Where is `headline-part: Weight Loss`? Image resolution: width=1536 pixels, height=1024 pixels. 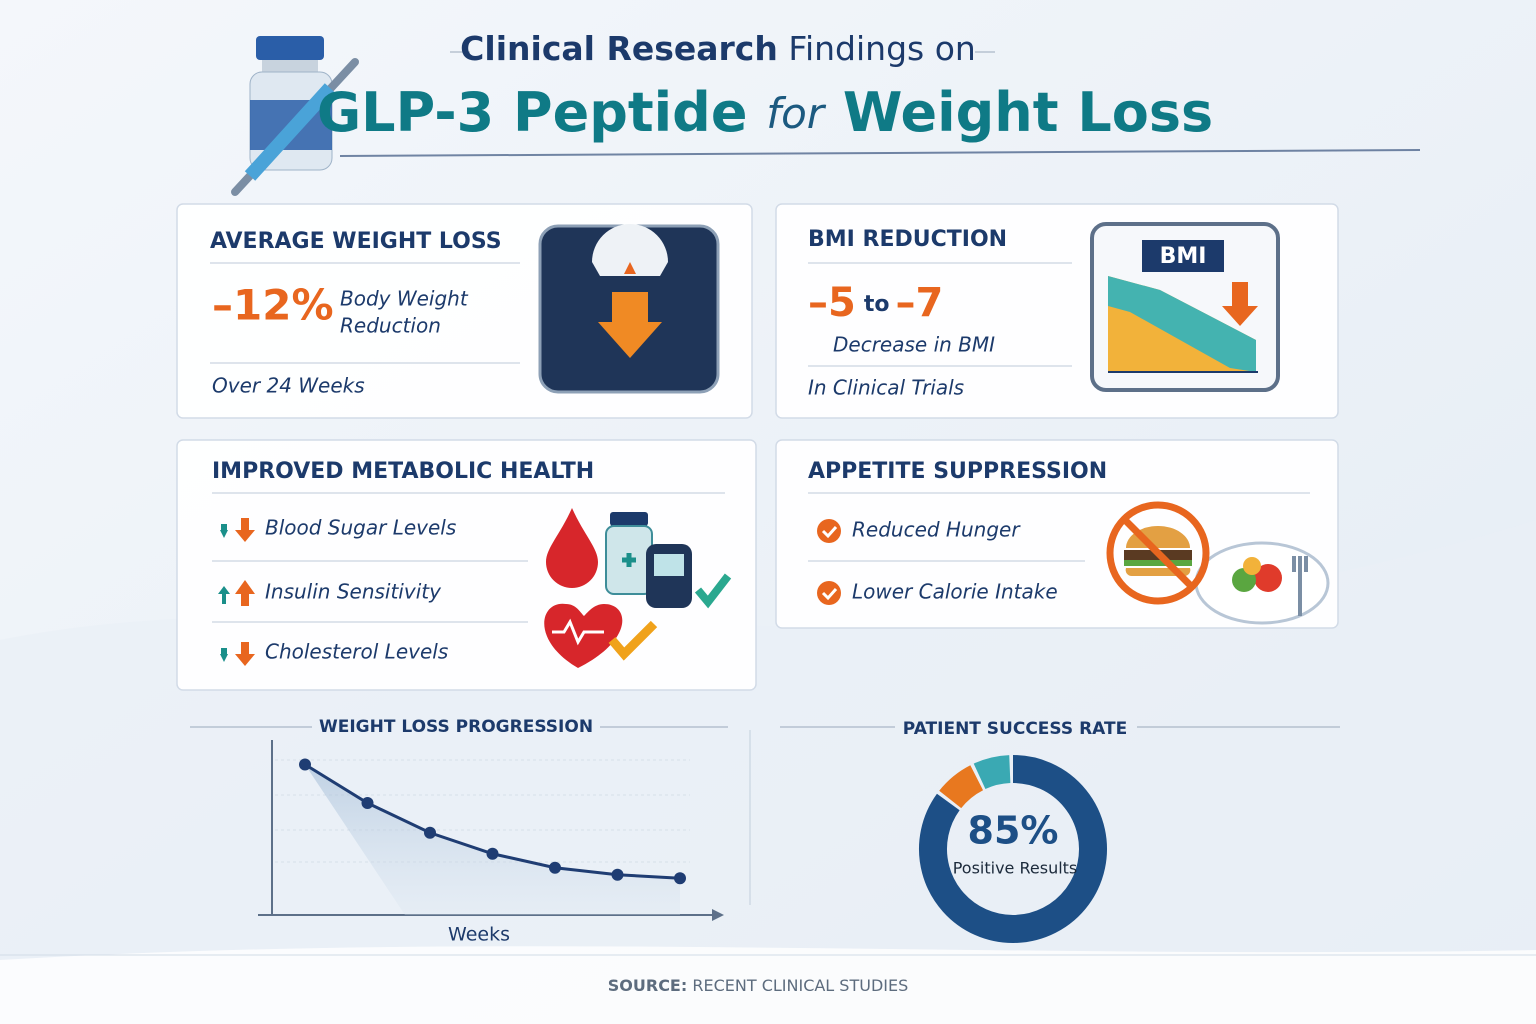
headline-part: Weight Loss is located at coordinates (1028, 112).